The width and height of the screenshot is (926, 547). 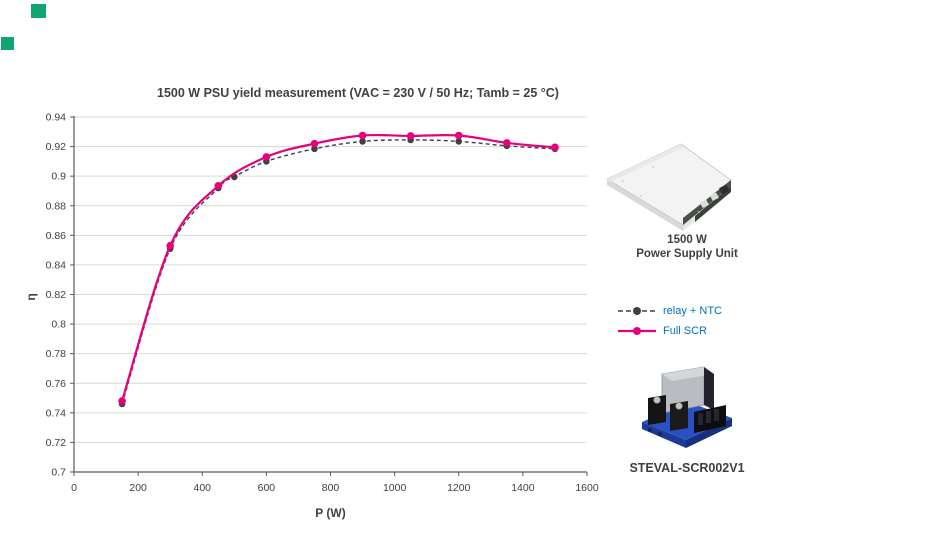 I want to click on psu-caption-line1: 1500 W, so click(x=687, y=240).